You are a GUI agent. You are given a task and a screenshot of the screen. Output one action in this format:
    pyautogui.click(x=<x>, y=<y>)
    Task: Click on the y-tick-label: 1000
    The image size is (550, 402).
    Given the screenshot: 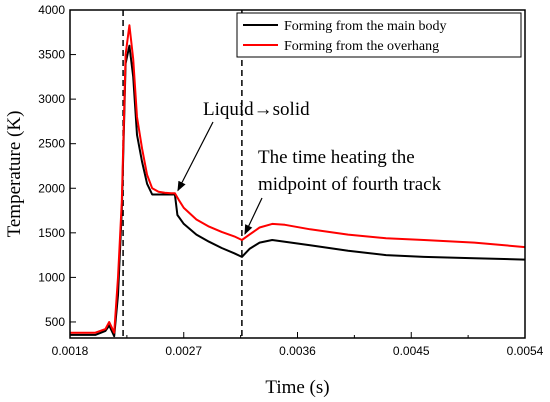 What is the action you would take?
    pyautogui.click(x=51, y=277)
    